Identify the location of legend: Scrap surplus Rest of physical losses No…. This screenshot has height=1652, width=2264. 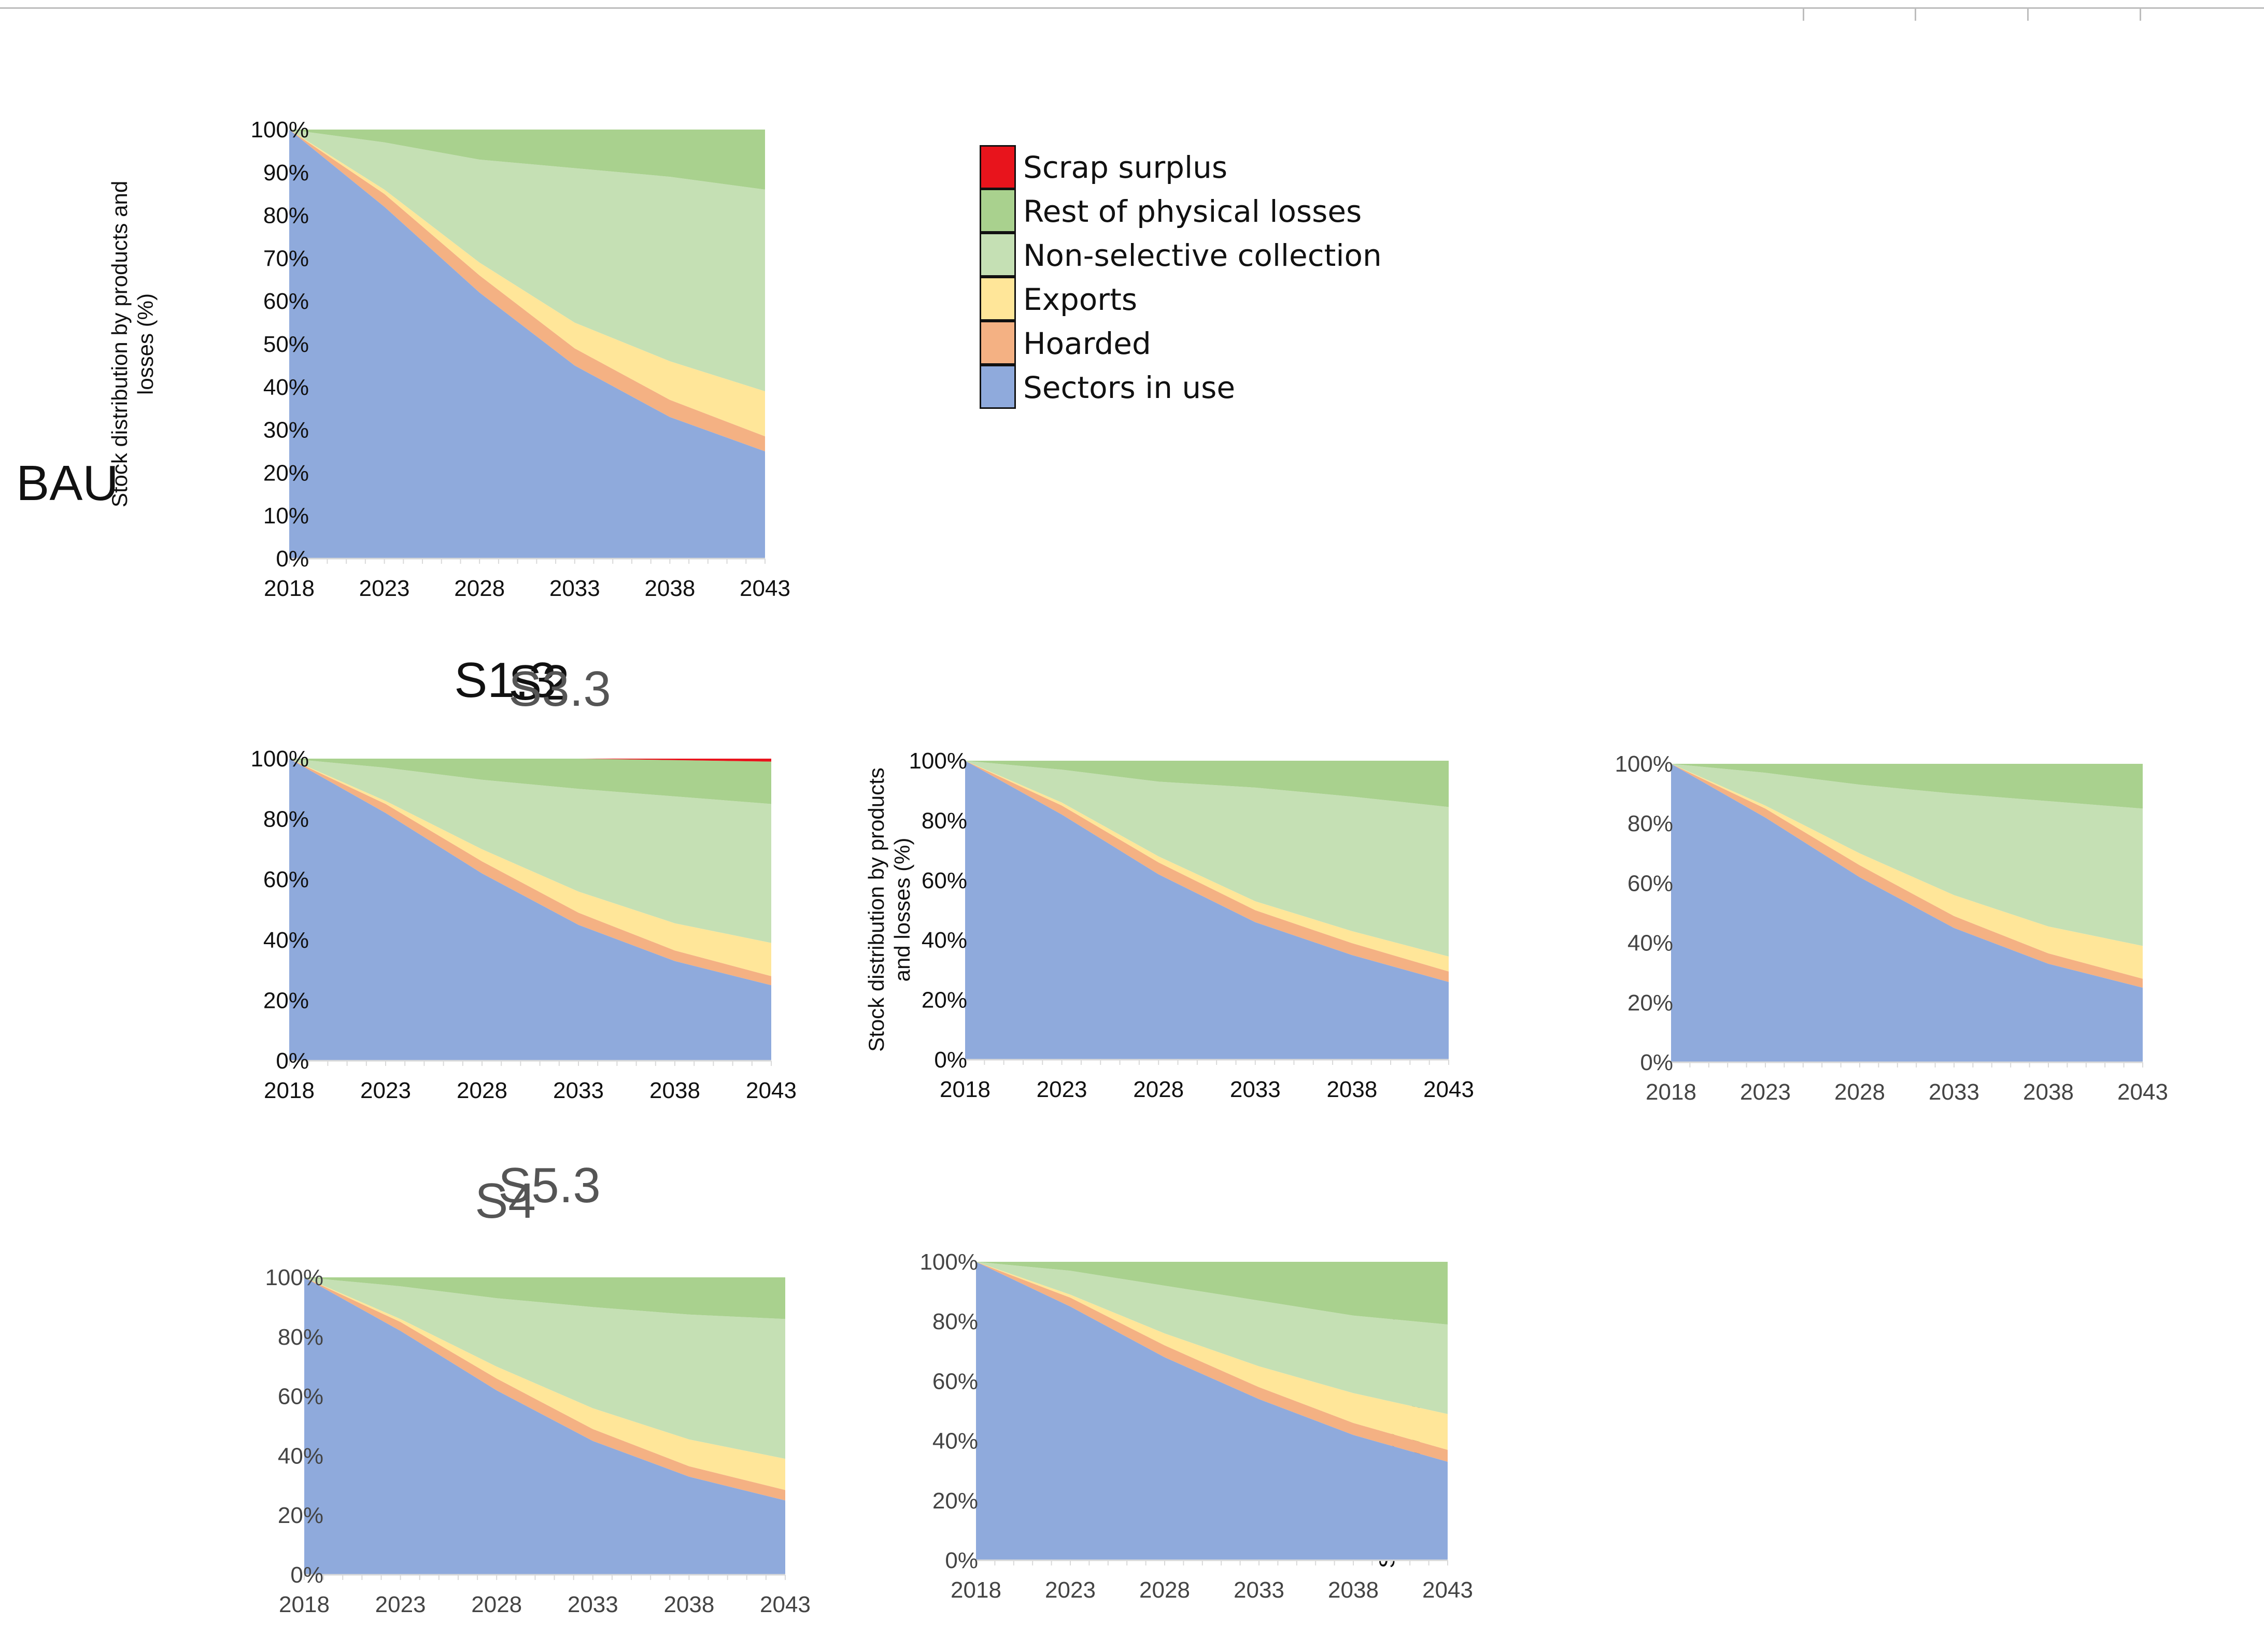
(1181, 277).